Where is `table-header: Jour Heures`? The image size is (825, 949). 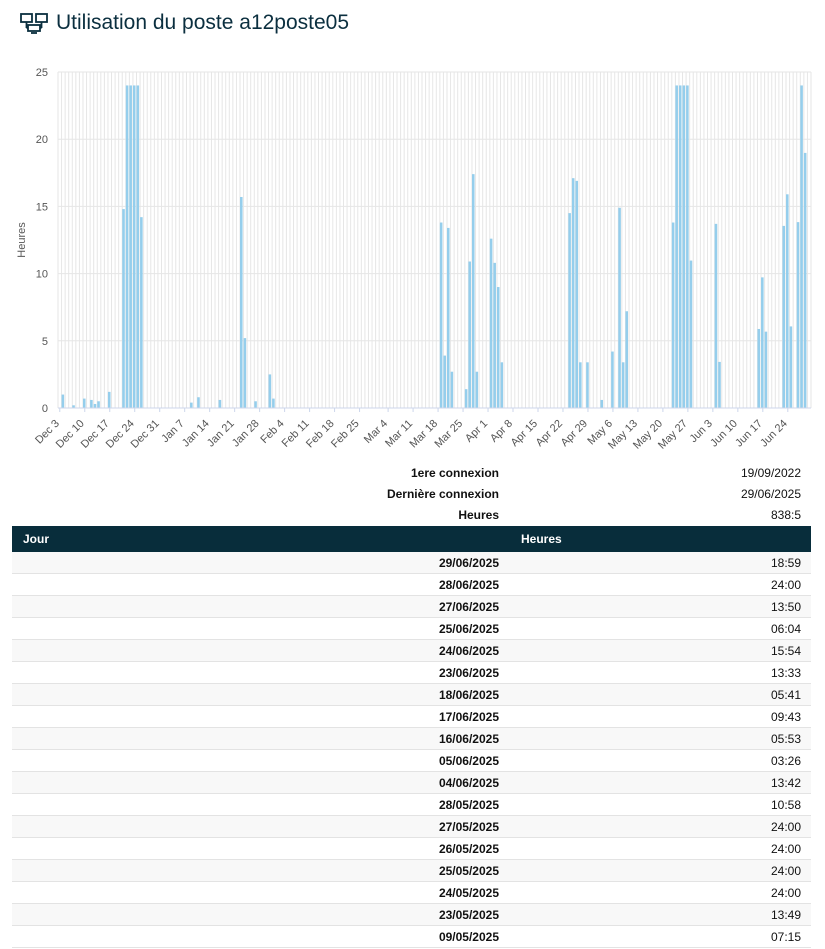 table-header: Jour Heures is located at coordinates (411, 539).